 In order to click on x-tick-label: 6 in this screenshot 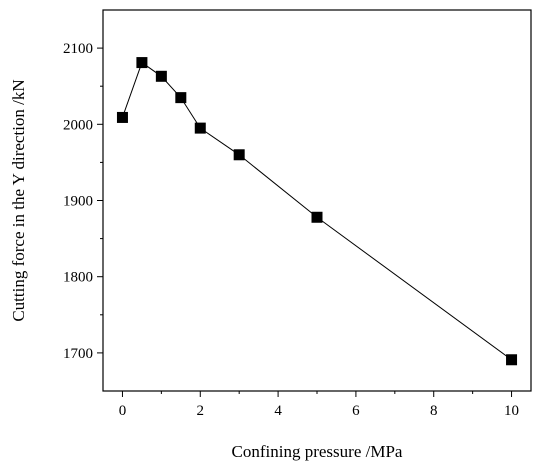, I will do `click(356, 411)`.